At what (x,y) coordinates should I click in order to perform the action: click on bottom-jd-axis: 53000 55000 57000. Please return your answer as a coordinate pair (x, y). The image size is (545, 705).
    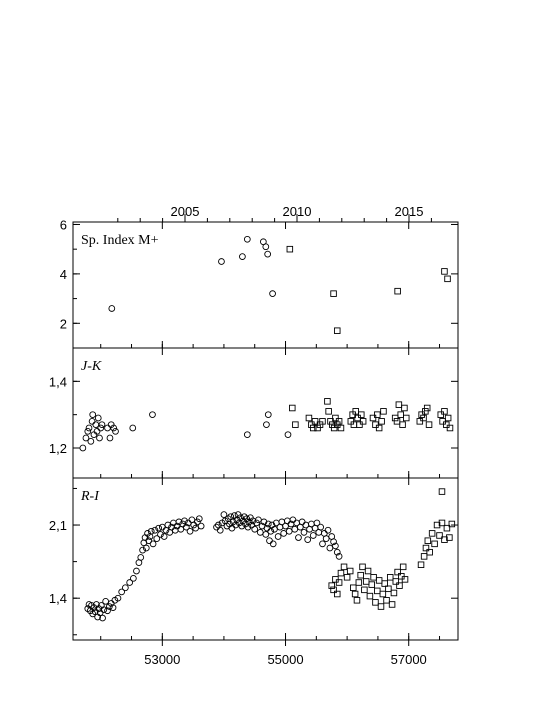
    Looking at the image, I should click on (285, 653).